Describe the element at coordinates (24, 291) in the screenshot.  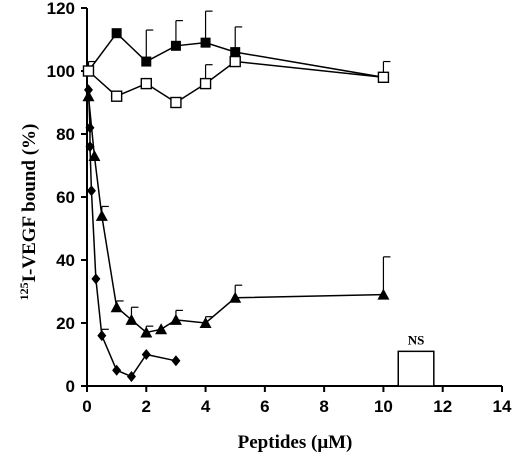
I see `y-axis-title-superscript: 125` at that location.